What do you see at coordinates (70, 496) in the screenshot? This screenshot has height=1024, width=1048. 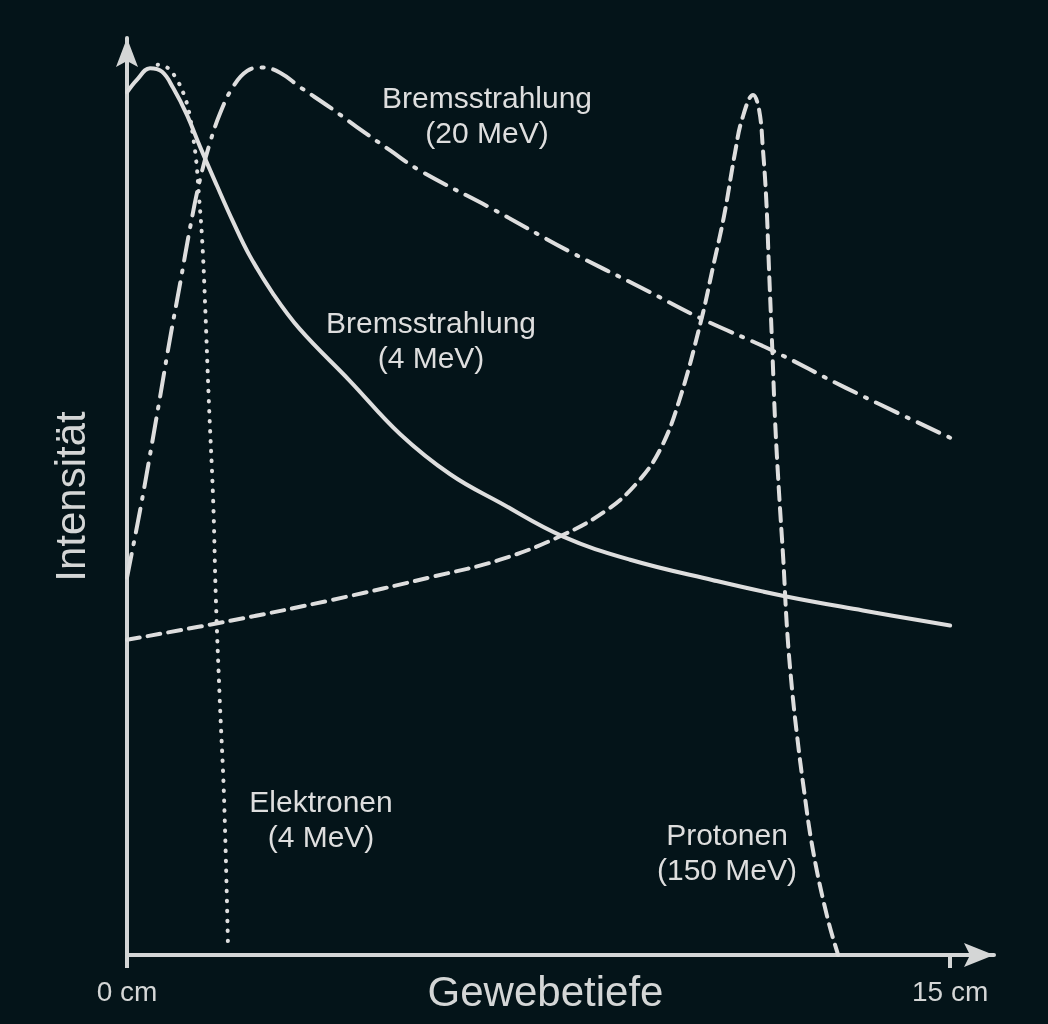 I see `y-axis-title: Intensität` at bounding box center [70, 496].